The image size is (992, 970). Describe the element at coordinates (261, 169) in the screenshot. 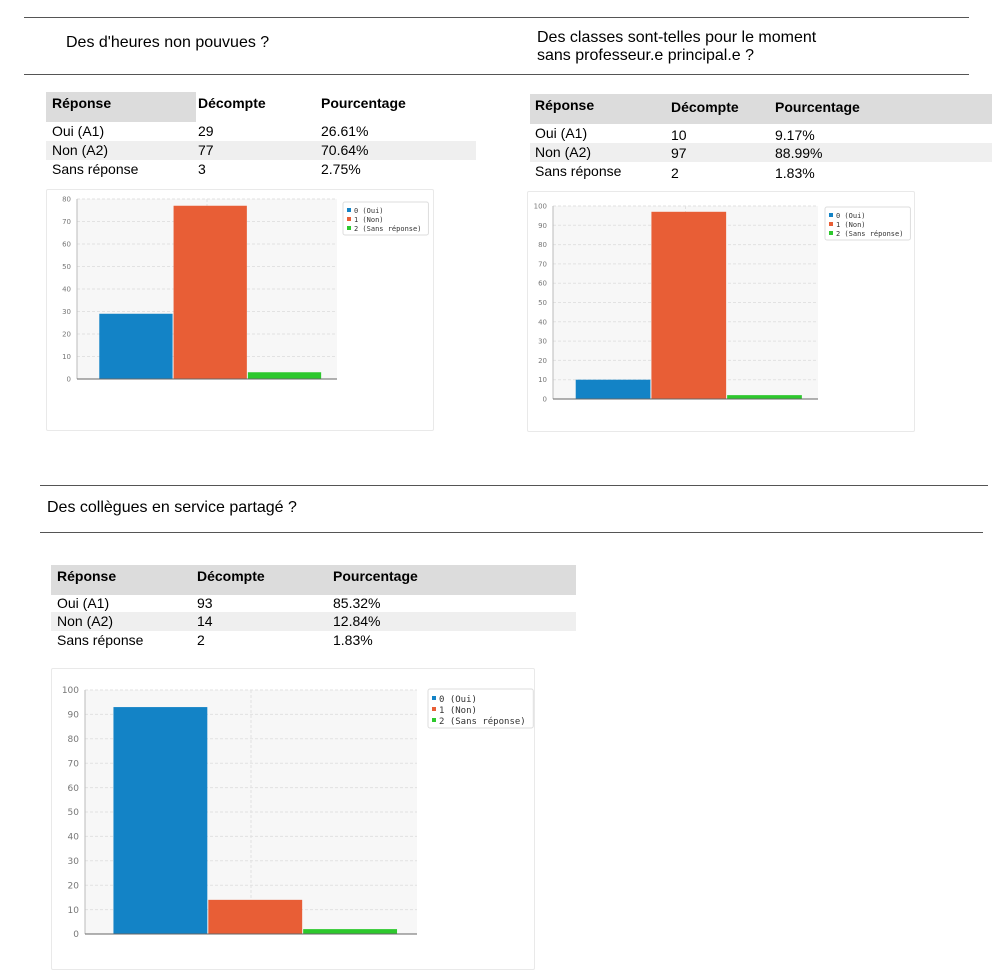

I see `table-row: Sans réponse 3 2.75%` at that location.